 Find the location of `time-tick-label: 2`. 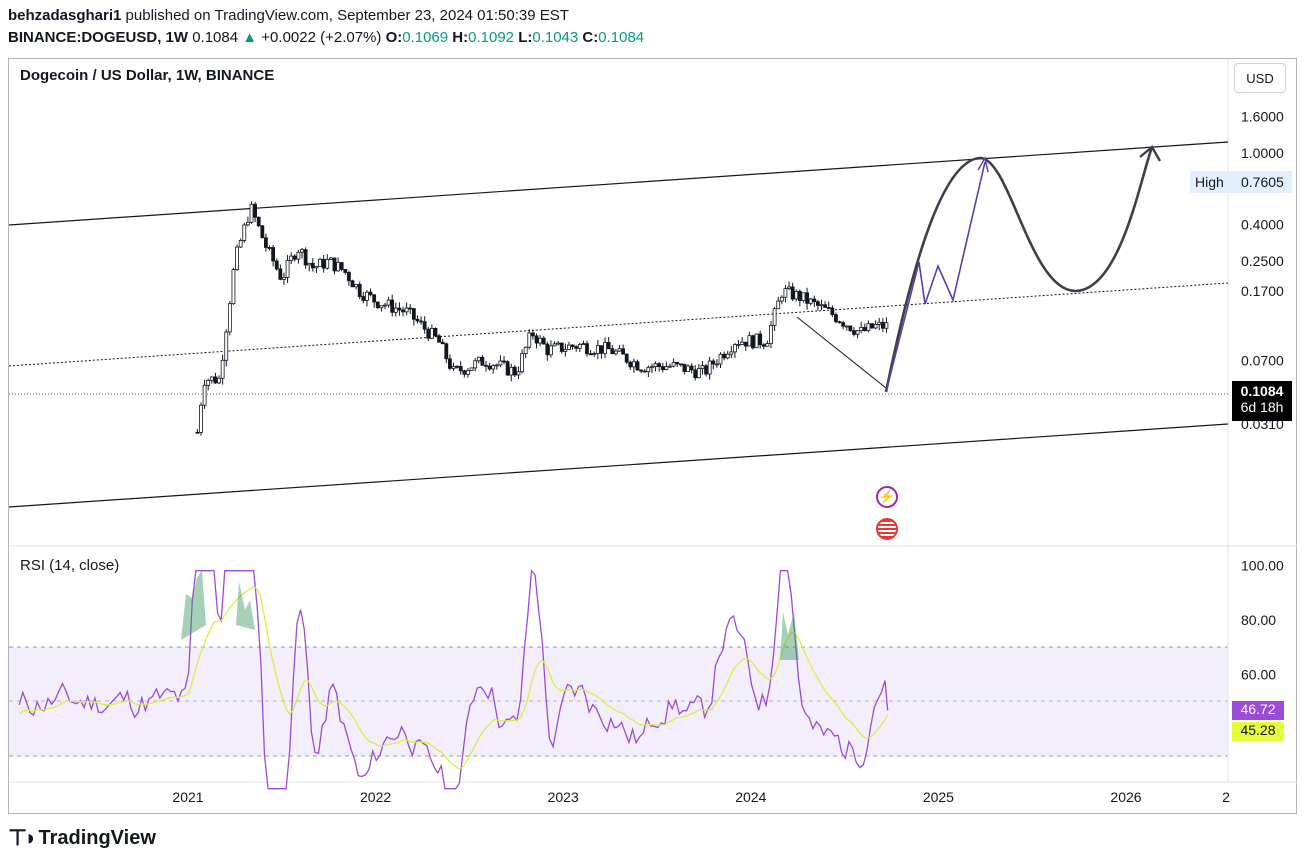

time-tick-label: 2 is located at coordinates (1226, 797).